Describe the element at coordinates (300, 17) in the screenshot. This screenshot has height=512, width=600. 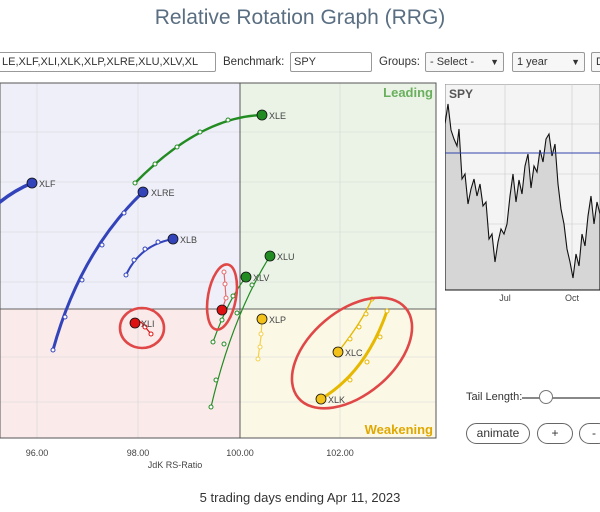
I see `page-title: Relative Rotation Graph (RRG)` at that location.